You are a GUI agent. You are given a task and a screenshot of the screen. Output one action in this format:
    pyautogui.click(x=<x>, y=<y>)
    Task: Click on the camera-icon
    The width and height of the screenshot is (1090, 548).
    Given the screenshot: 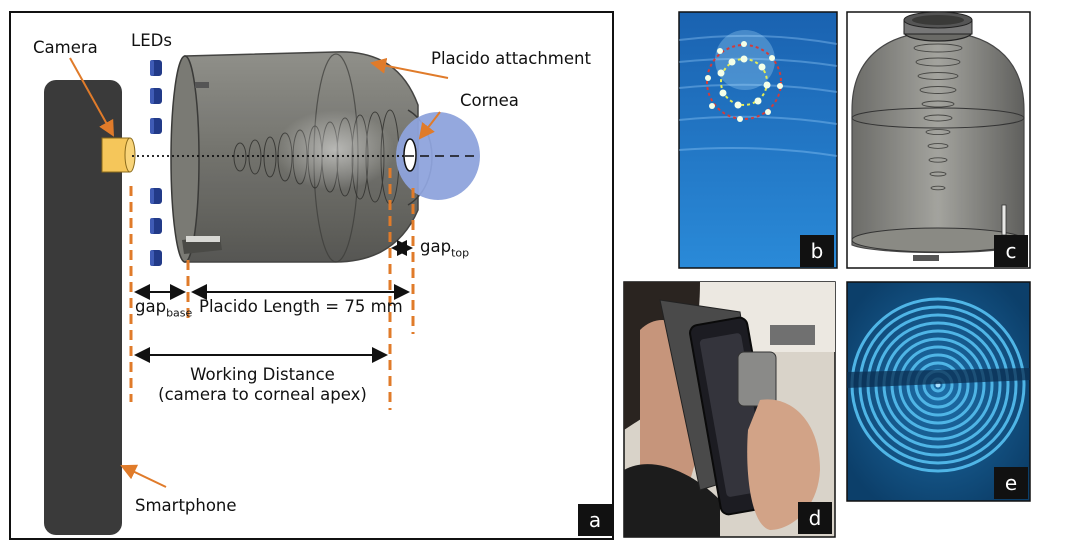 What is the action you would take?
    pyautogui.click(x=118, y=155)
    